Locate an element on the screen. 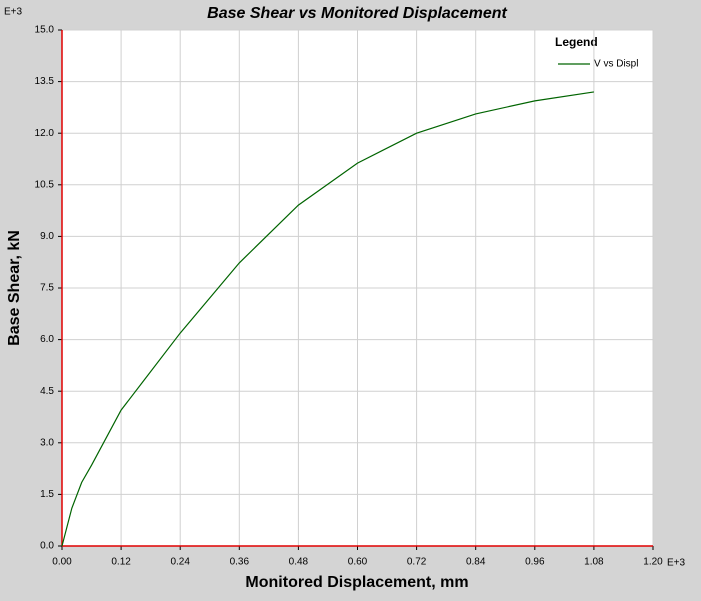  x-tick-label: 0.96 is located at coordinates (535, 562).